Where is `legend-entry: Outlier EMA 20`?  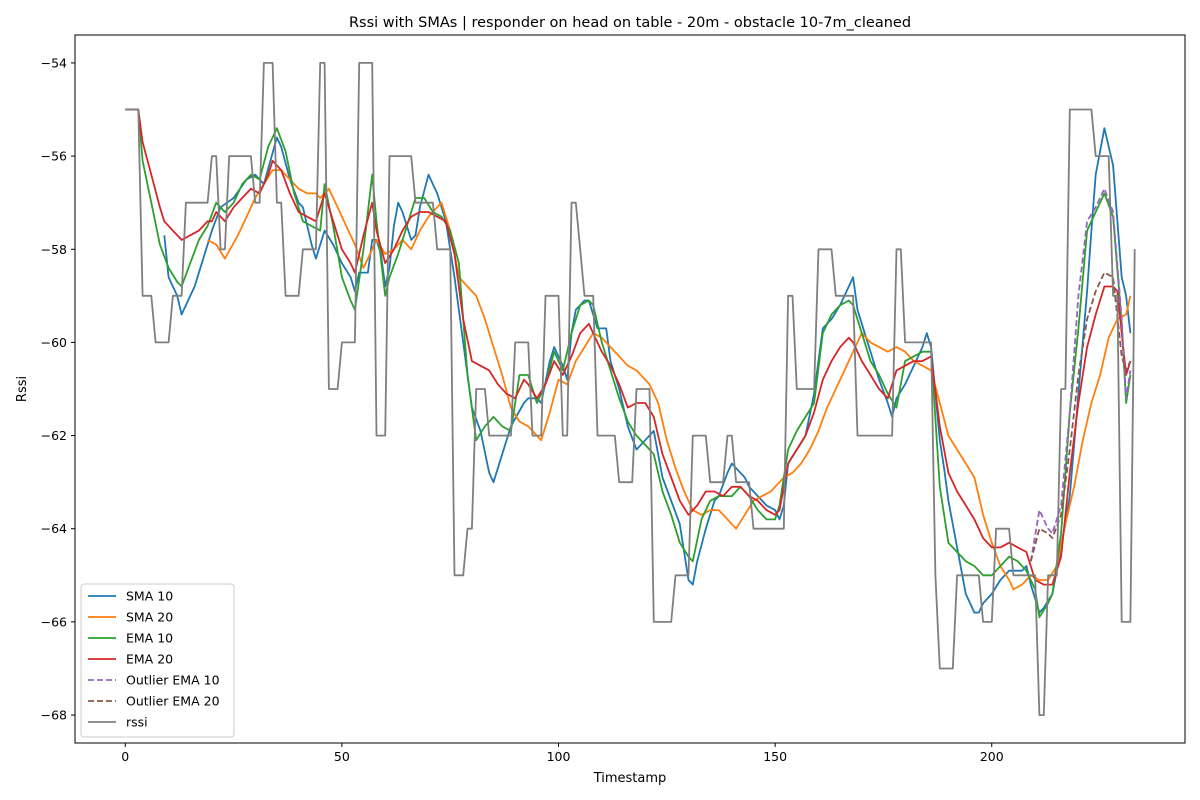 legend-entry: Outlier EMA 20 is located at coordinates (173, 701).